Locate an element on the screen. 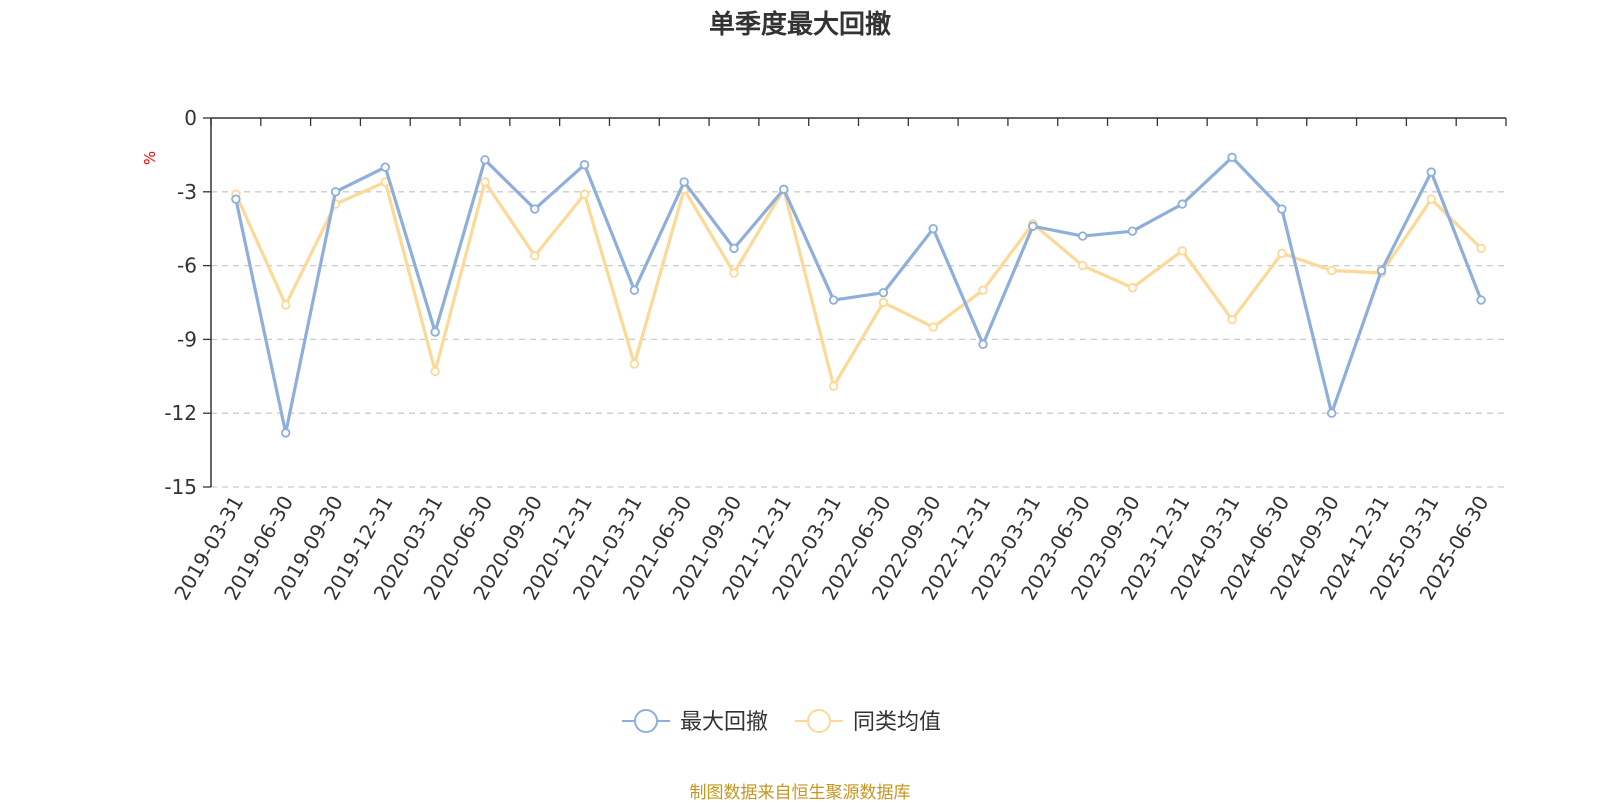  y-tick-label: -9 is located at coordinates (187, 339).